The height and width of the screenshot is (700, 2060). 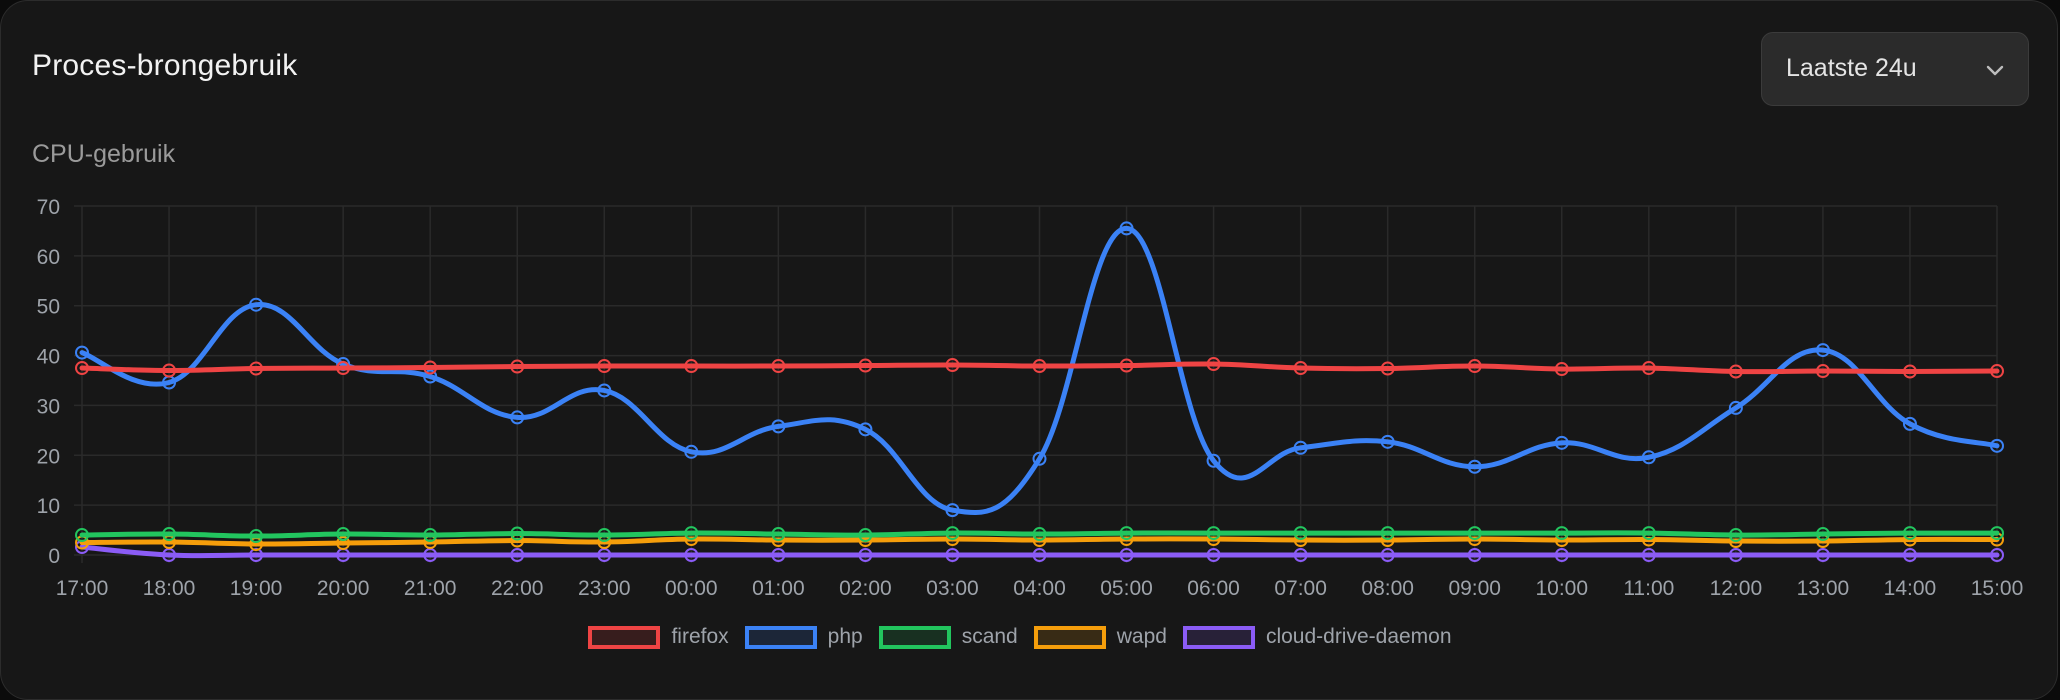 I want to click on legend-item-scand: scand, so click(x=948, y=637).